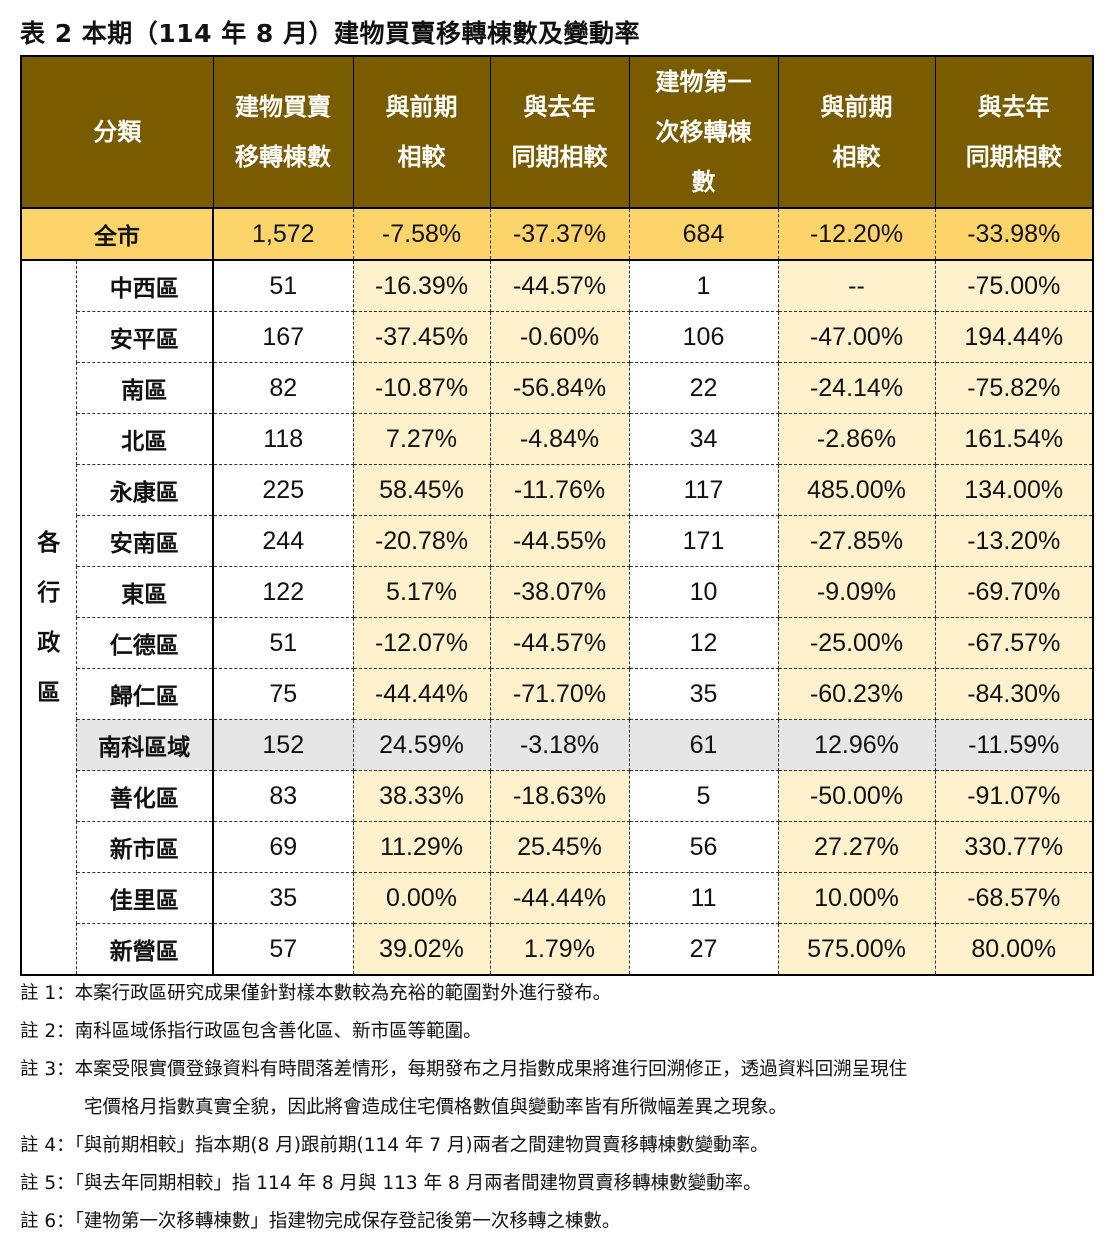 Image resolution: width=1114 pixels, height=1243 pixels. I want to click on value-cell: 106, so click(703, 337).